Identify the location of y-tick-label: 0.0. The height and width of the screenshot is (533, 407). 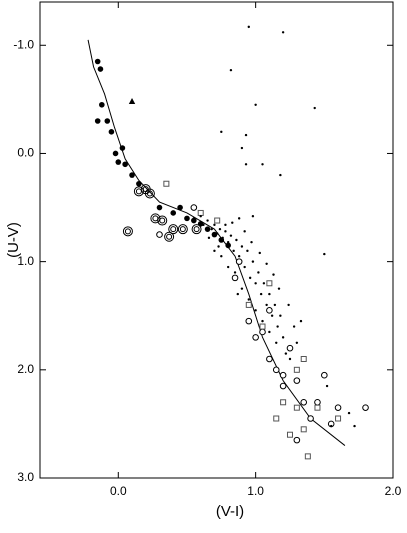
(25, 153).